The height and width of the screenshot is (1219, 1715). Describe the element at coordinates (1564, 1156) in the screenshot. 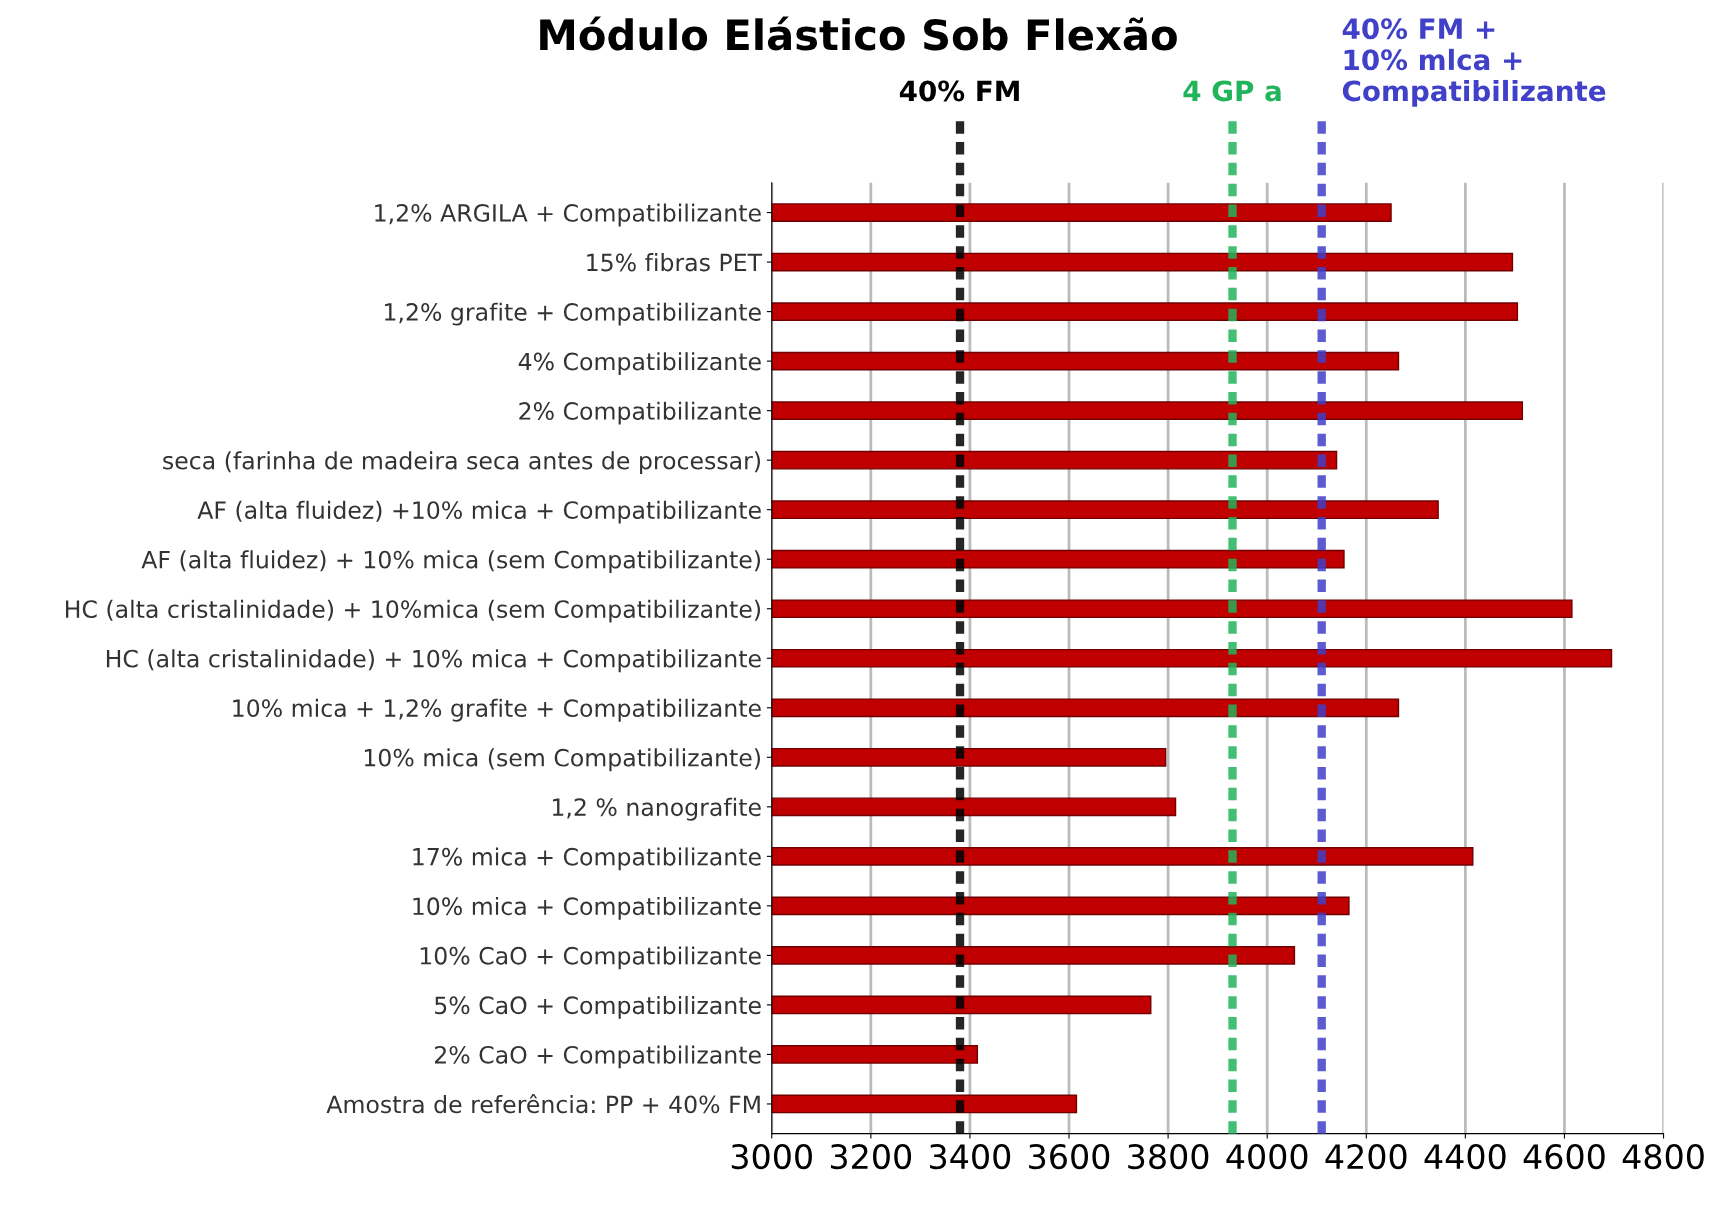

I see `x-tick-label: 4600` at that location.